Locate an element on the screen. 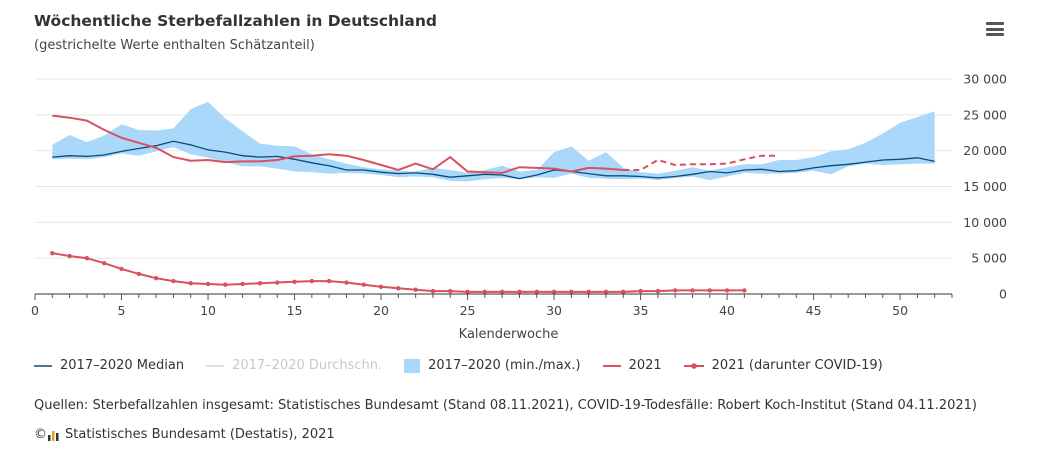 This screenshot has width=1060, height=457. x-tick-label: 20 is located at coordinates (381, 310).